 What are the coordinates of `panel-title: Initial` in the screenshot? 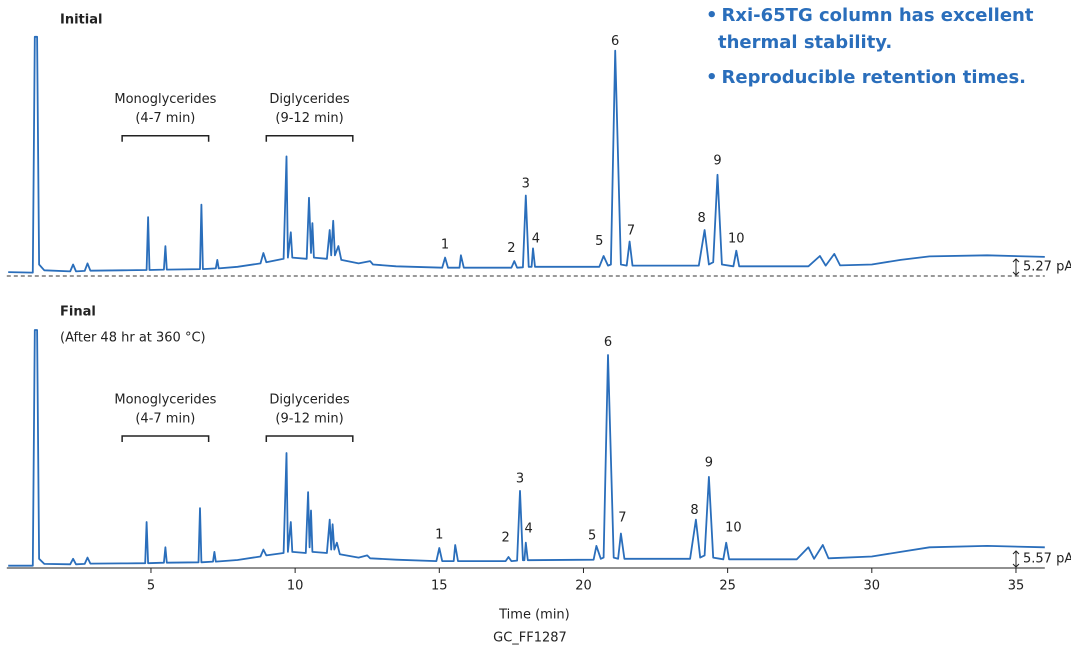 It's located at (81, 20).